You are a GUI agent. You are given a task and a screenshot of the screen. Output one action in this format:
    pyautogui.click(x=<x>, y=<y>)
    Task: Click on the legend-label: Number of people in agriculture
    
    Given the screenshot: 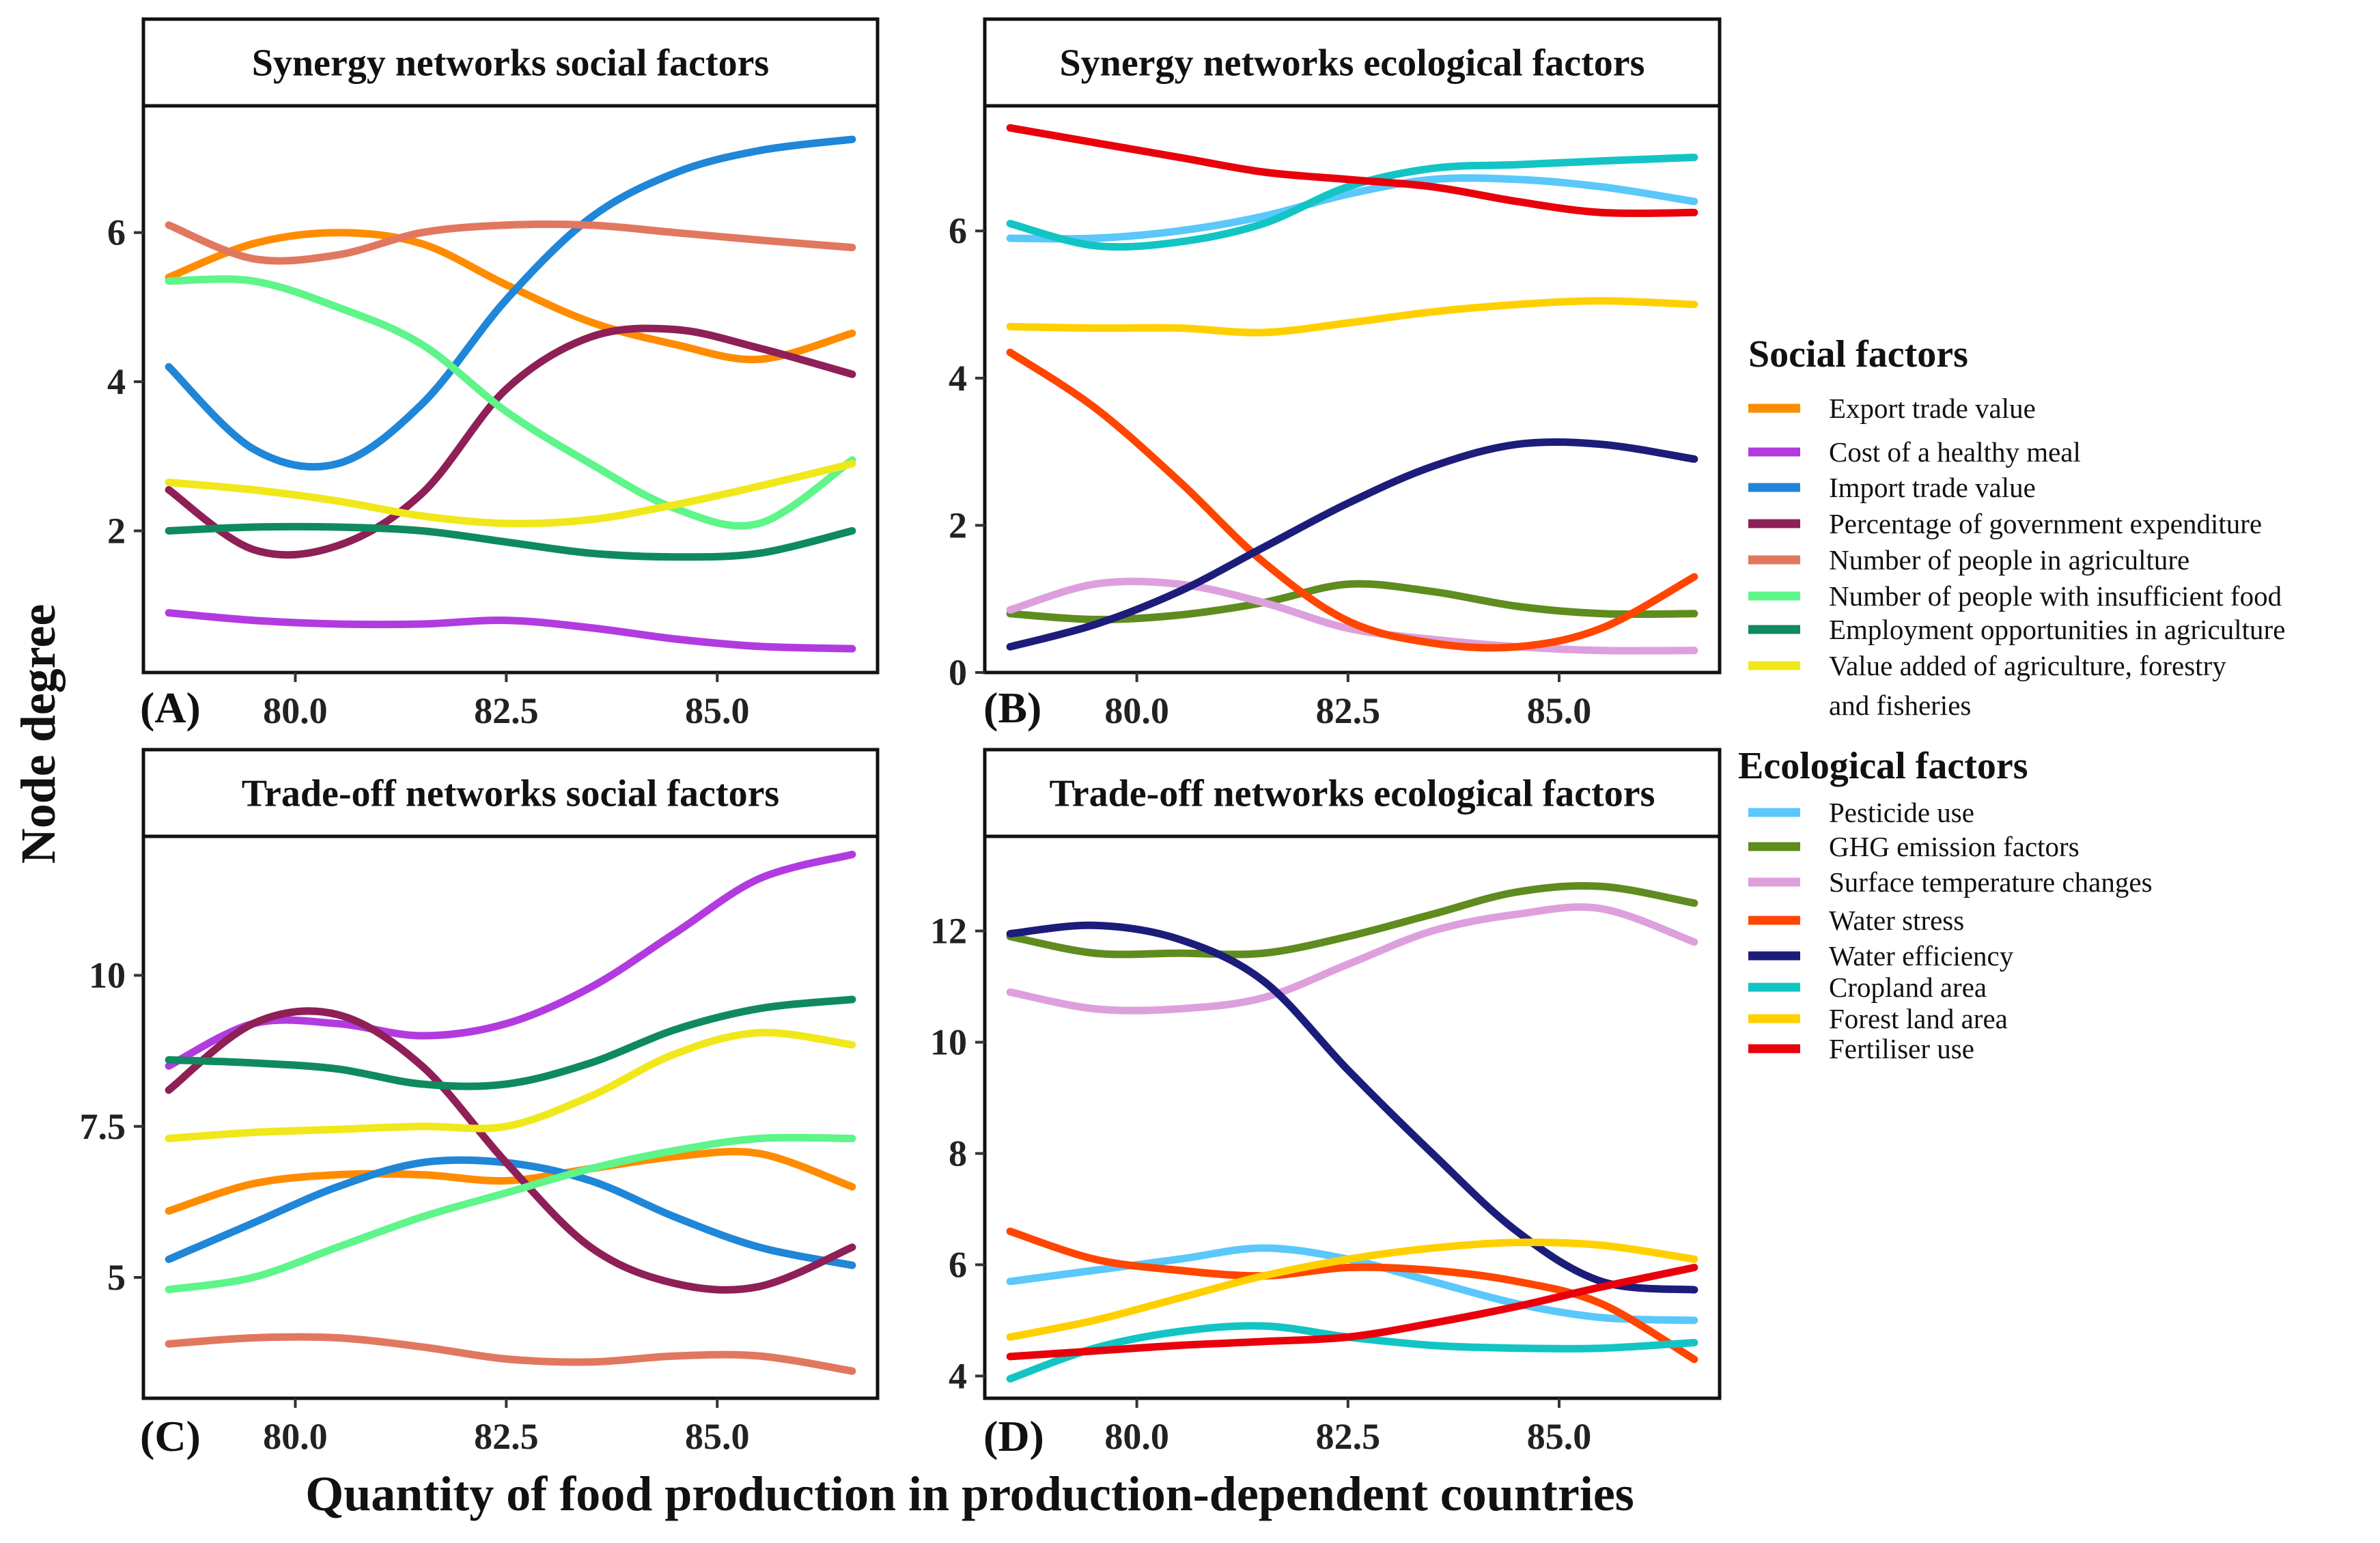 What is the action you would take?
    pyautogui.click(x=2009, y=560)
    